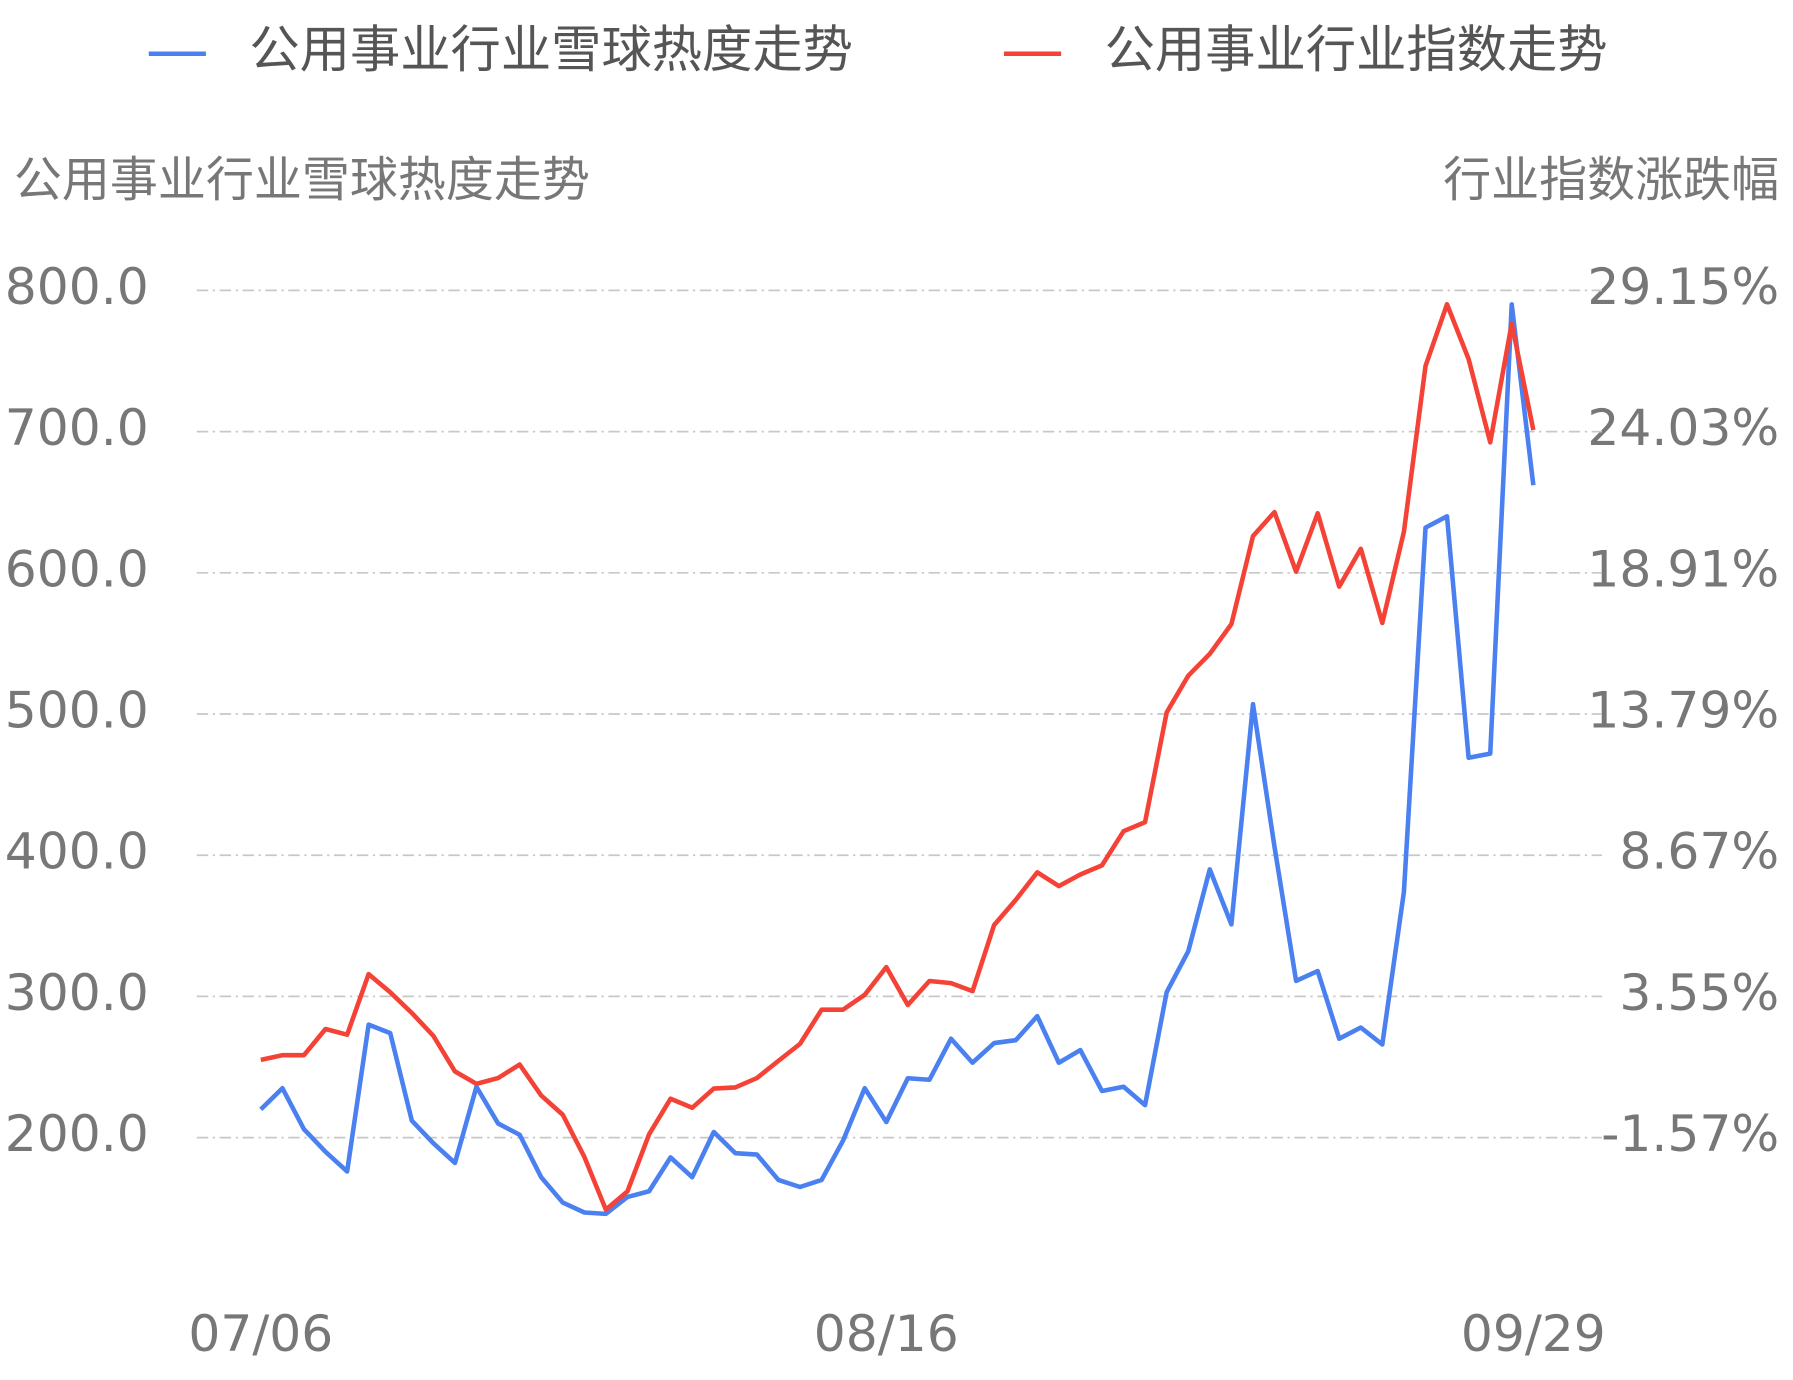 The width and height of the screenshot is (1793, 1380). What do you see at coordinates (77, 851) in the screenshot?
I see `y-tick-label: 400.0` at bounding box center [77, 851].